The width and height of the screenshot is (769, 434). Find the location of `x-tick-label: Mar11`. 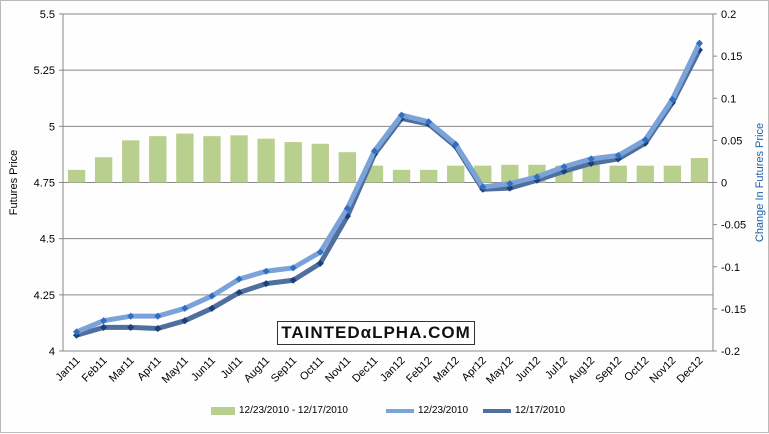

x-tick-label: Mar11 is located at coordinates (122, 370).